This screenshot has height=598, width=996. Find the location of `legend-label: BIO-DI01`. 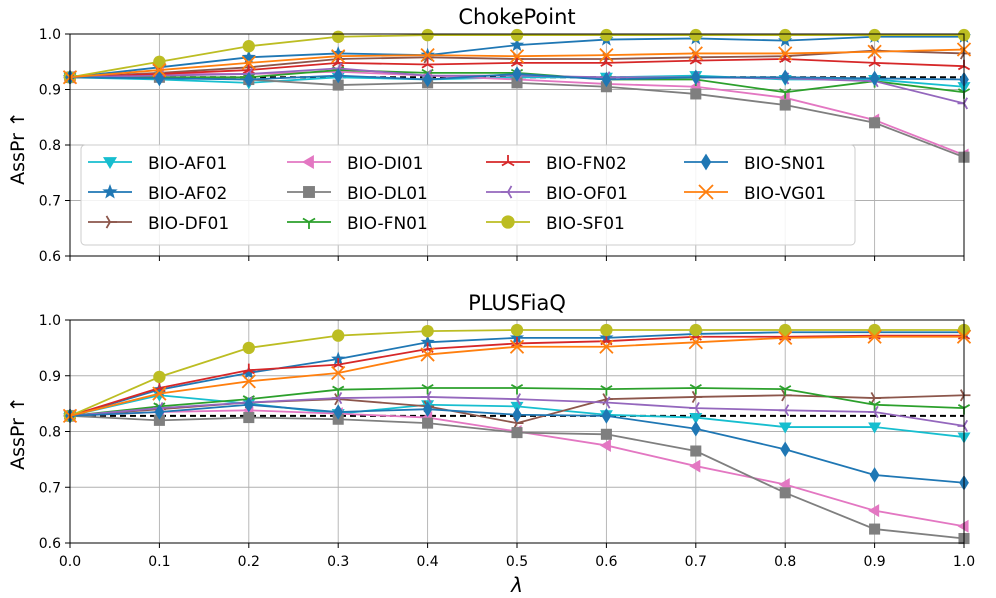

legend-label: BIO-DI01 is located at coordinates (385, 164).